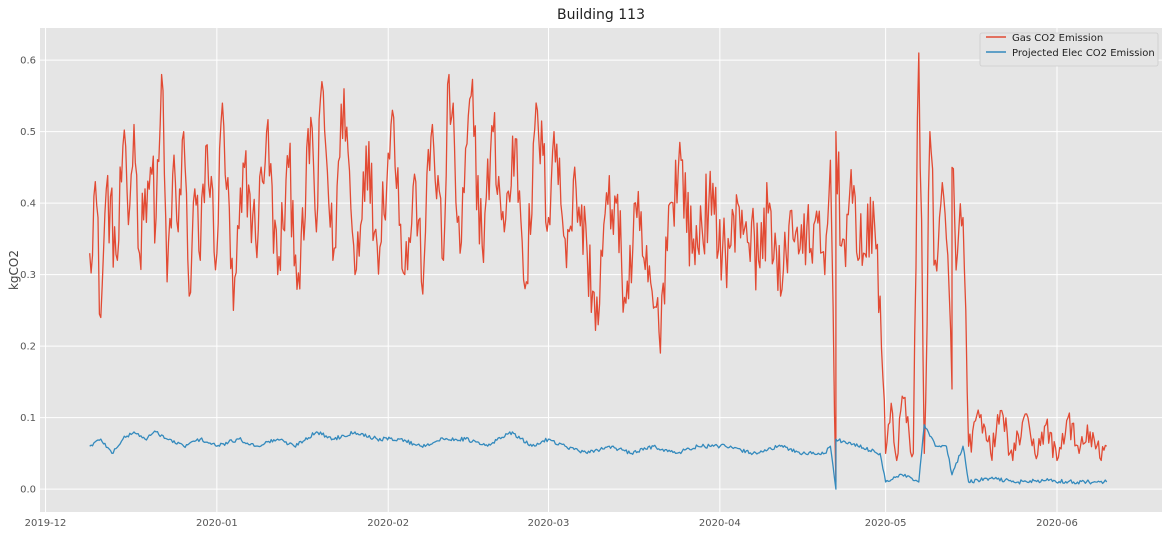 Image resolution: width=1170 pixels, height=537 pixels. I want to click on y-tick-label: 0.1, so click(28, 418).